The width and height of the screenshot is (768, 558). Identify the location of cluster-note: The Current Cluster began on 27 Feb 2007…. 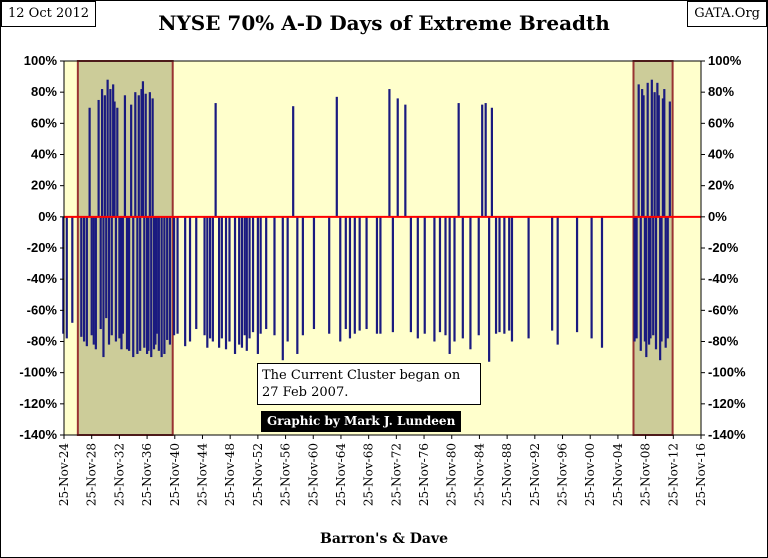
(369, 384).